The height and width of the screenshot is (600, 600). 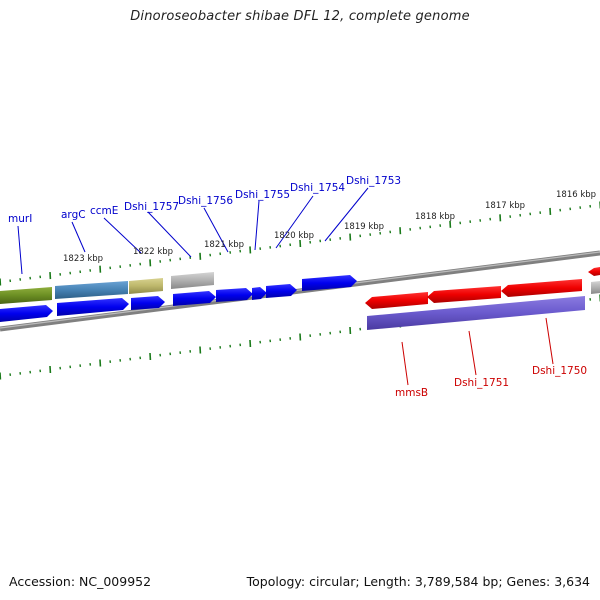 What do you see at coordinates (576, 195) in the screenshot?
I see `scale-label-1816: 1816 kbp` at bounding box center [576, 195].